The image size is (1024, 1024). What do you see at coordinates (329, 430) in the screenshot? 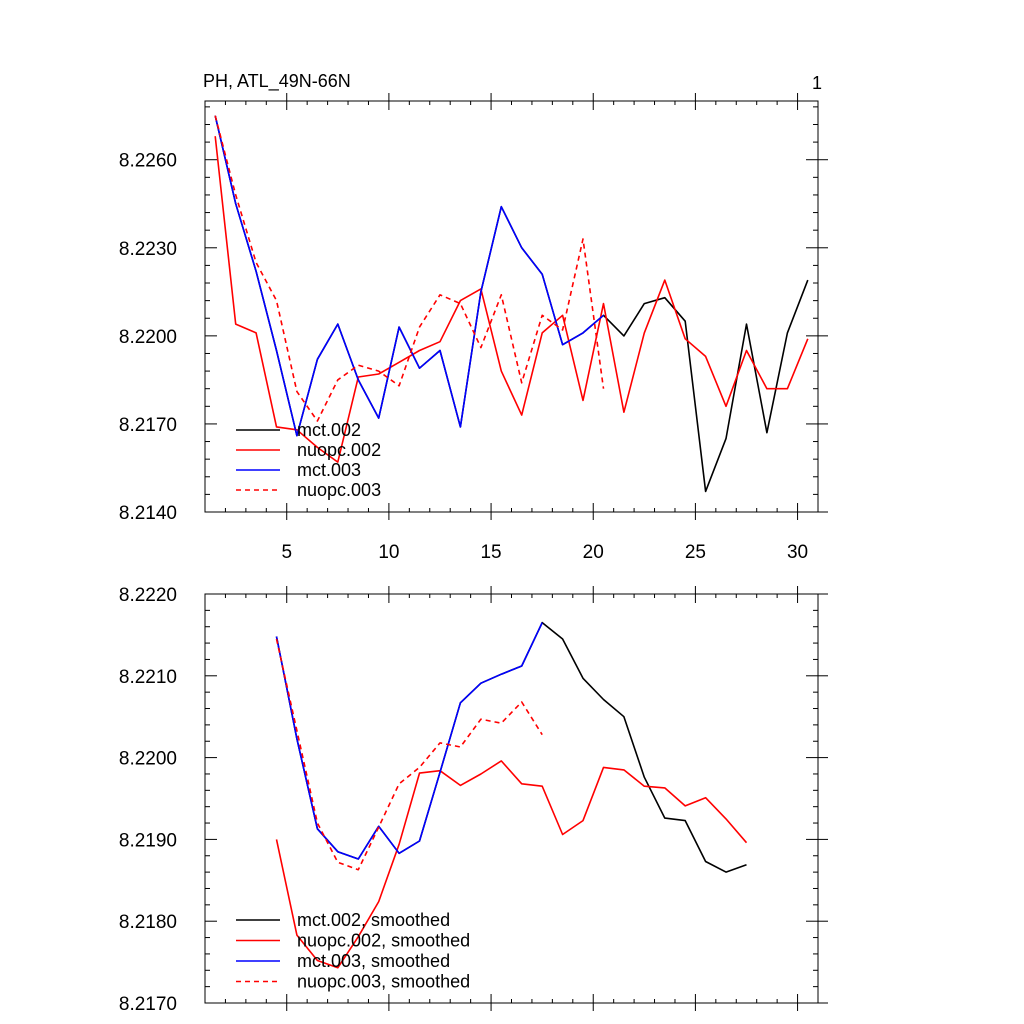
I see `legend-label: mct.002` at bounding box center [329, 430].